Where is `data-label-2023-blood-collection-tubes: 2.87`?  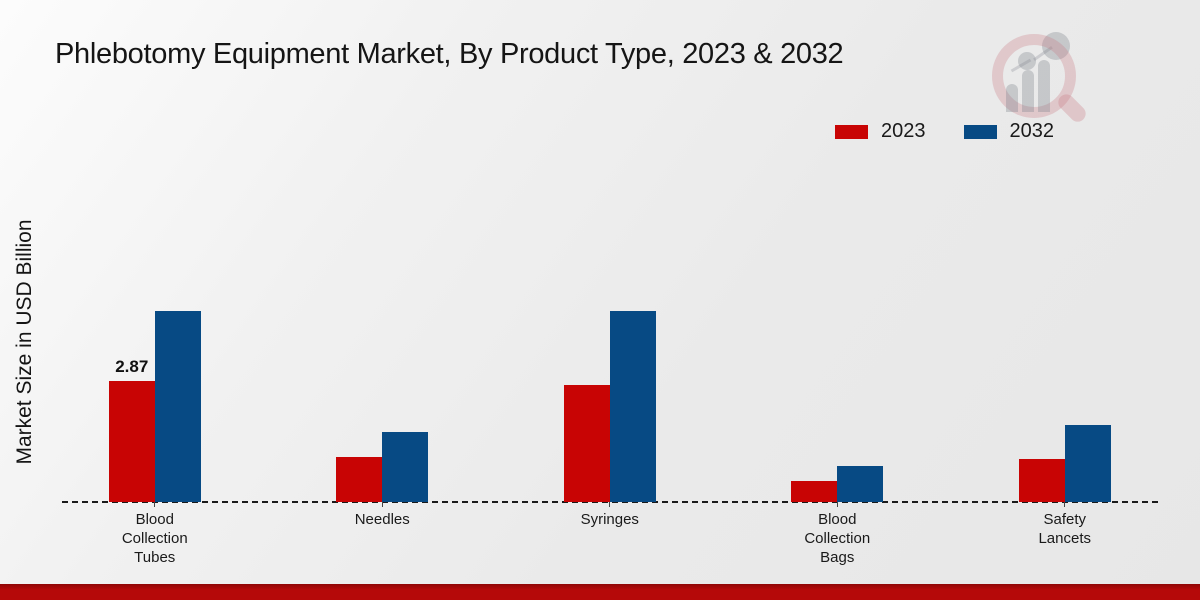 data-label-2023-blood-collection-tubes: 2.87 is located at coordinates (132, 366).